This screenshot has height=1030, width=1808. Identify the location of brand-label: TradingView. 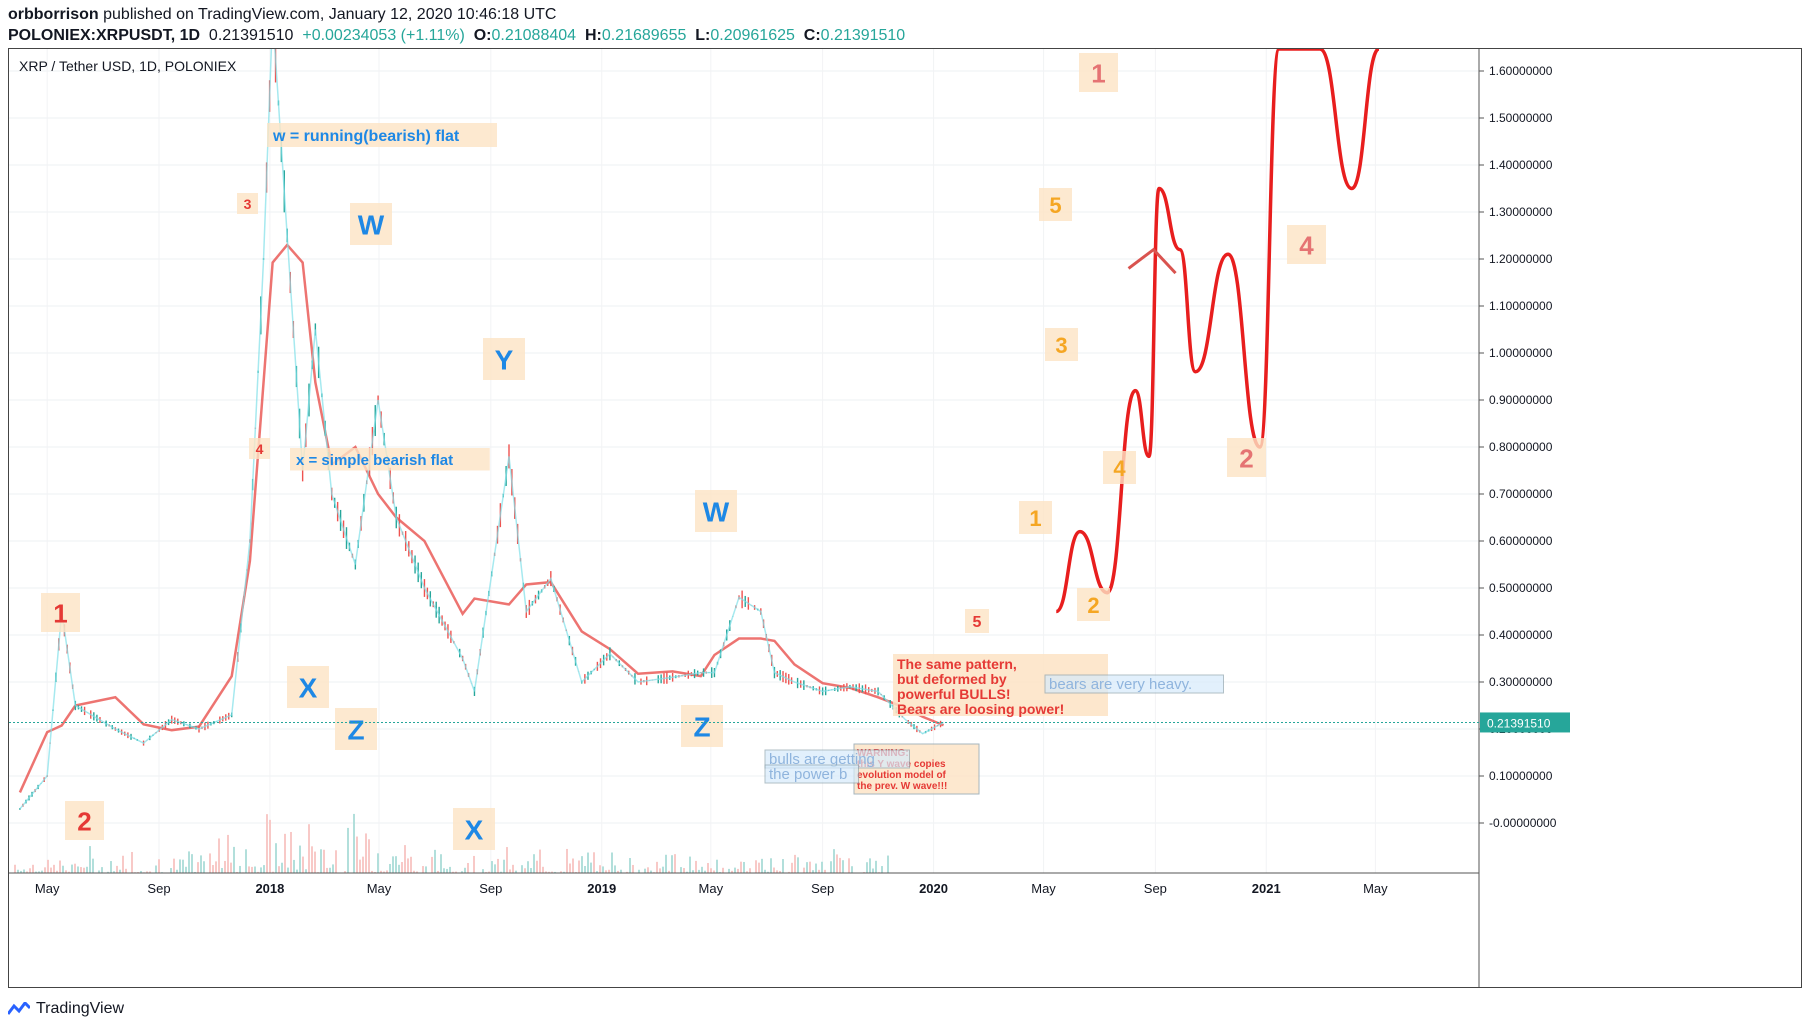
(80, 1008).